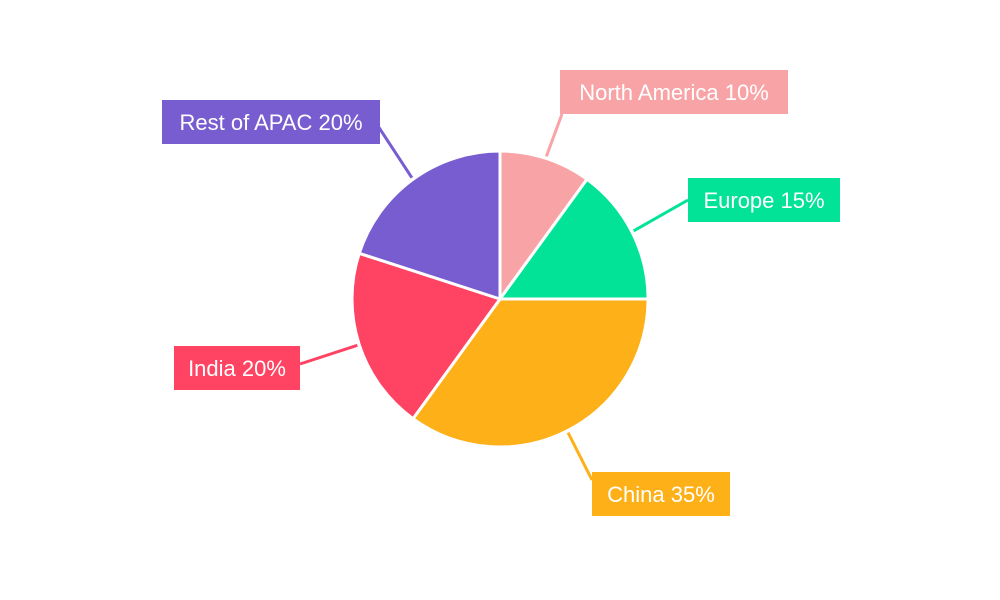 Image resolution: width=1000 pixels, height=600 pixels. Describe the element at coordinates (429, 225) in the screenshot. I see `pie-slice-rest-of-apac` at that location.